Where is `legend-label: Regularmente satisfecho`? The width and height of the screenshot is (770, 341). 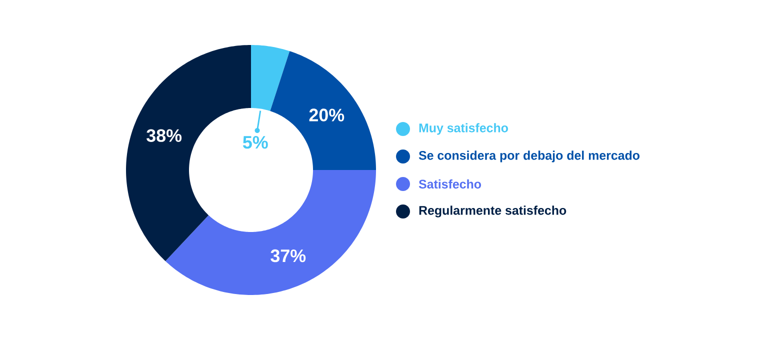
legend-label: Regularmente satisfecho is located at coordinates (492, 212).